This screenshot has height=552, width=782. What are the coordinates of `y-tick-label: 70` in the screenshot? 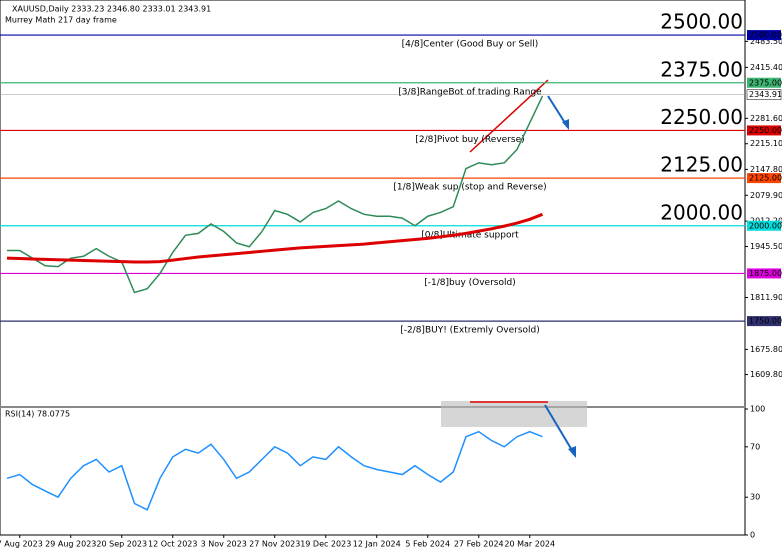 It's located at (755, 446).